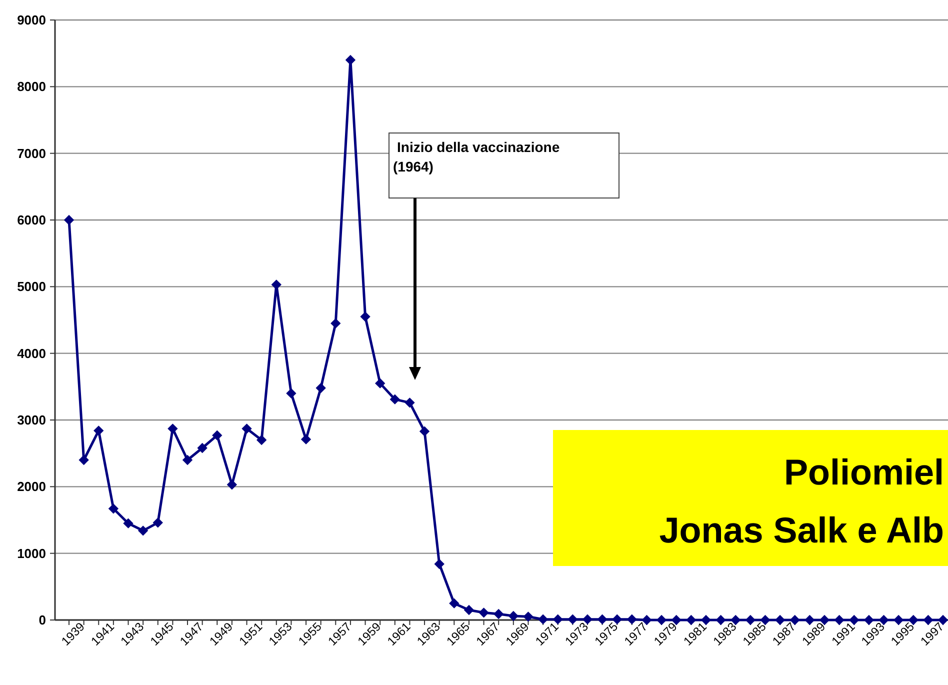 The width and height of the screenshot is (948, 685). What do you see at coordinates (31, 286) in the screenshot?
I see `y-tick-label: 5000` at bounding box center [31, 286].